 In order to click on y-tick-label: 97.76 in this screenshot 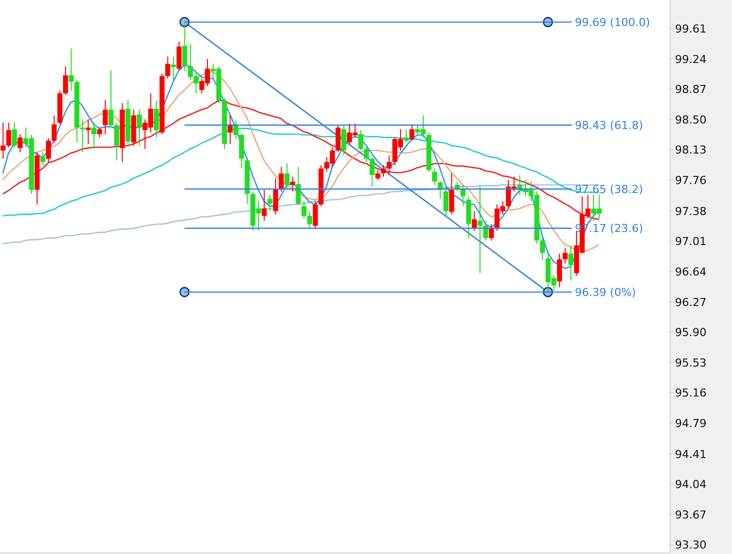, I will do `click(690, 180)`.